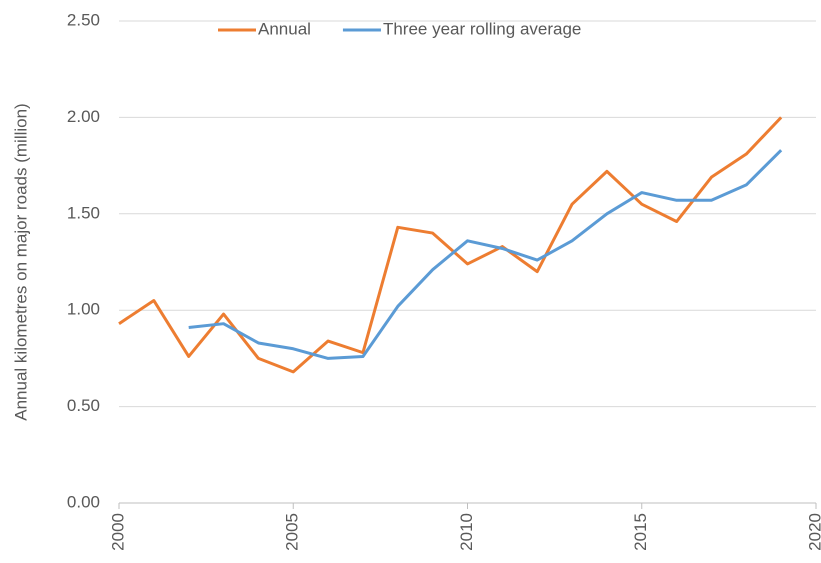  What do you see at coordinates (83, 309) in the screenshot?
I see `y-tick-label: 1.00` at bounding box center [83, 309].